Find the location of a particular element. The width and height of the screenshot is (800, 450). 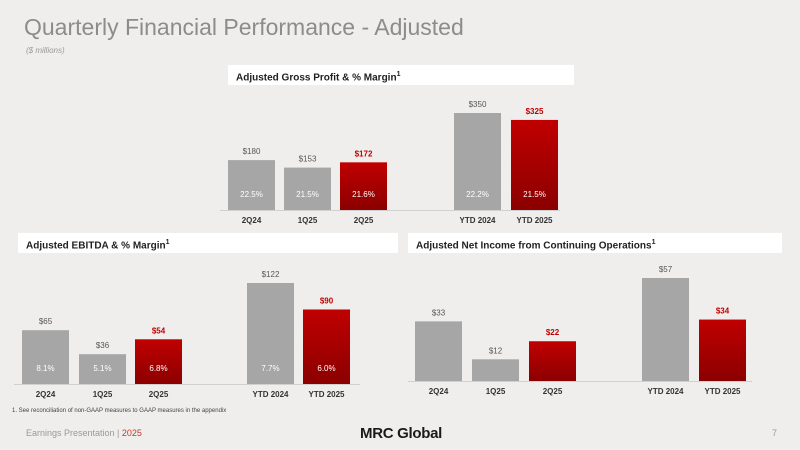

gross-profit-value-label: $325 is located at coordinates (535, 111).